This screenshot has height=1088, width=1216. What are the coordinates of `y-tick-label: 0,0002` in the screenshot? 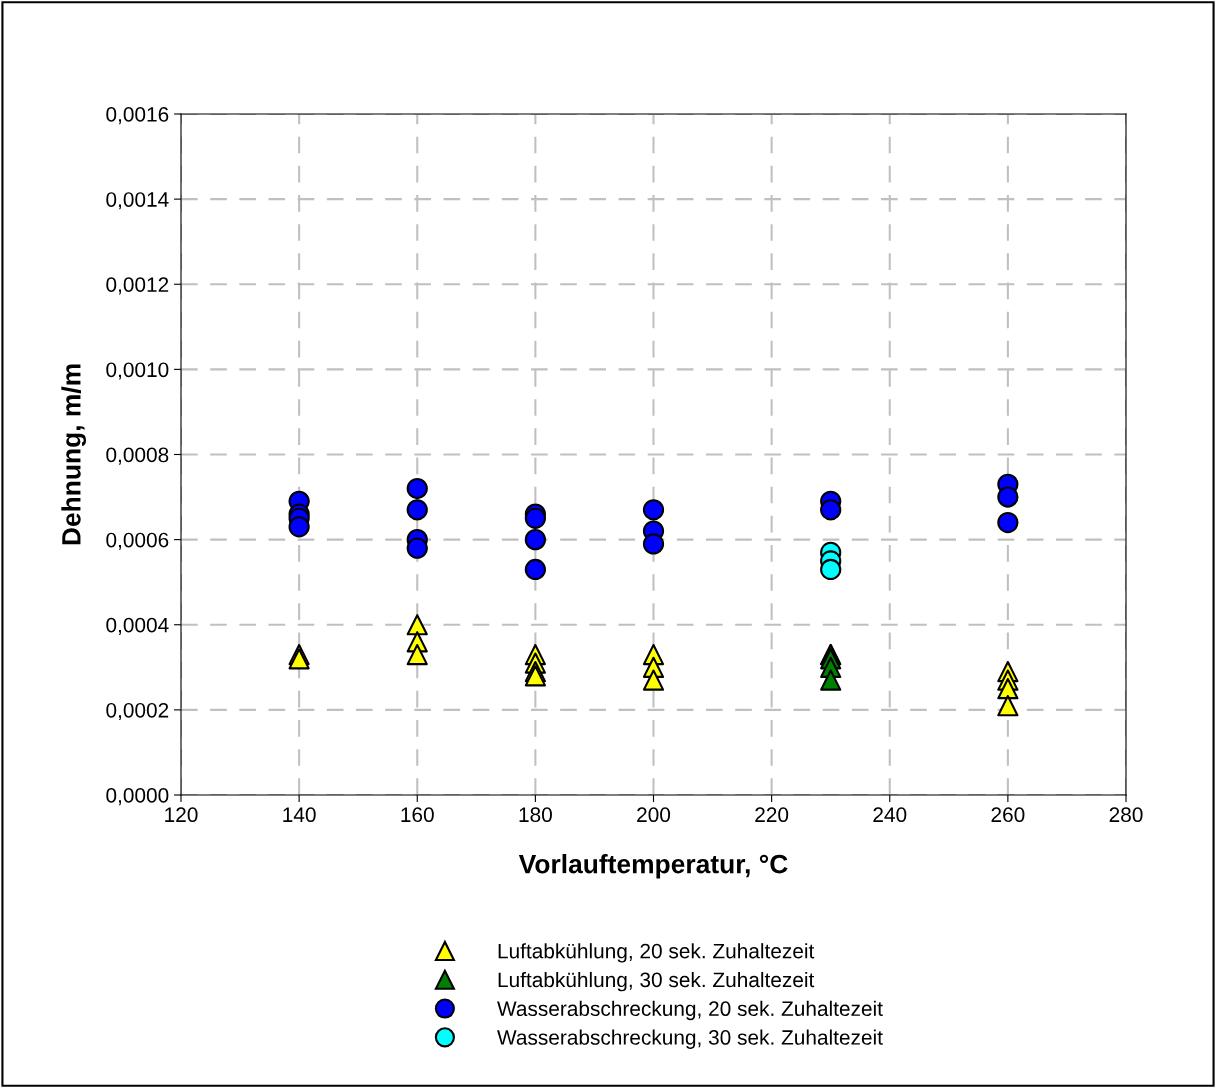 It's located at (137, 711).